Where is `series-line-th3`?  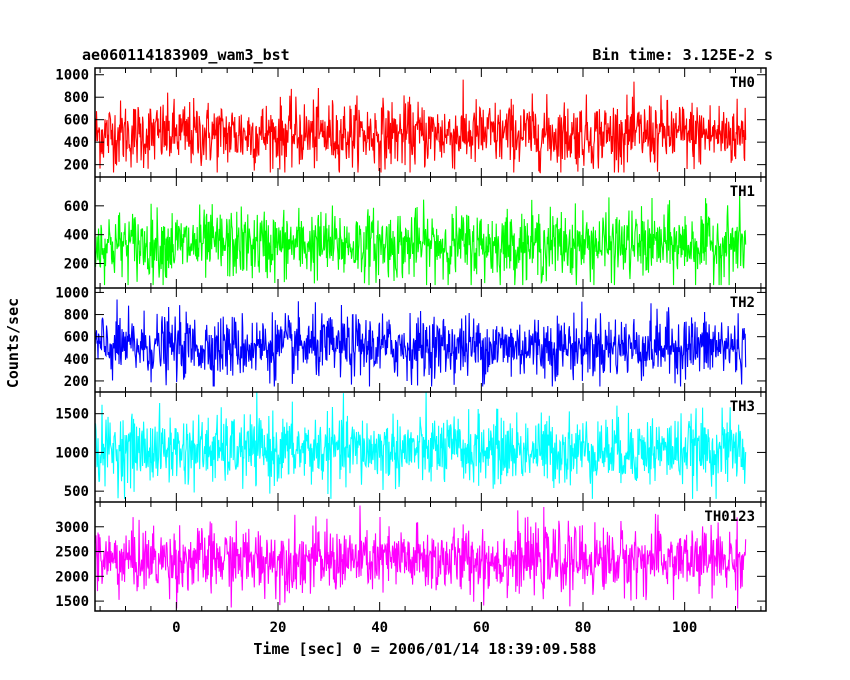
series-line-th3 is located at coordinates (421, 445).